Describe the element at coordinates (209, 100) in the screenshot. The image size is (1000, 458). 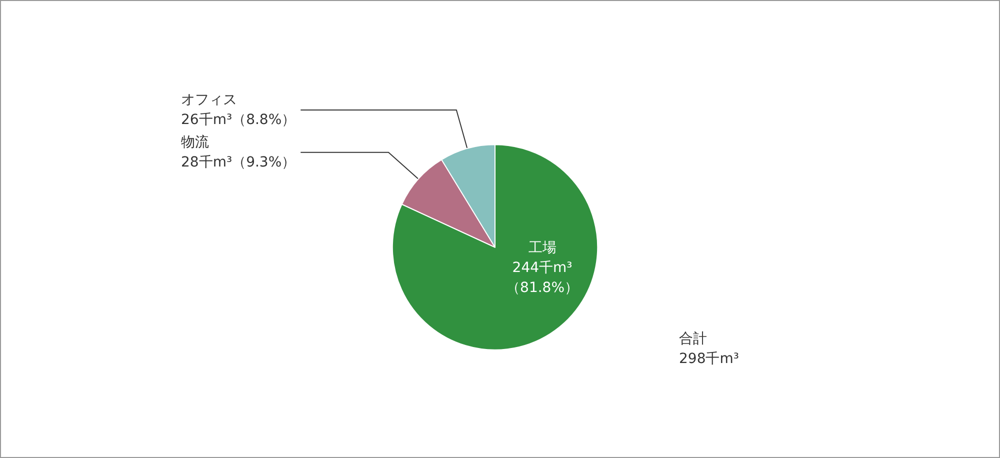
I see `slice-label: オフィス` at that location.